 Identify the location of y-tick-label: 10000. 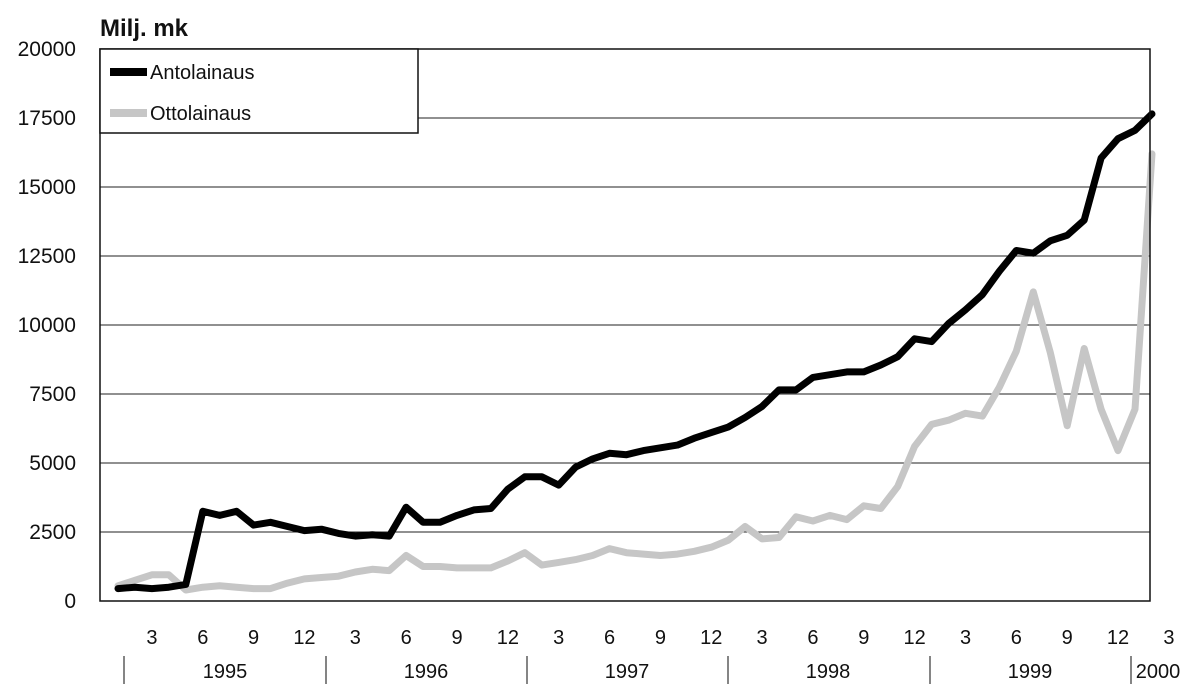
(47, 325).